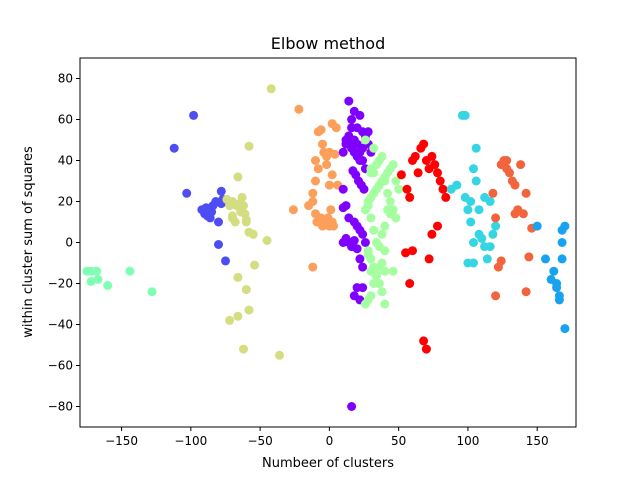 The width and height of the screenshot is (640, 480). What do you see at coordinates (328, 43) in the screenshot?
I see `chart-title: Elbow method` at bounding box center [328, 43].